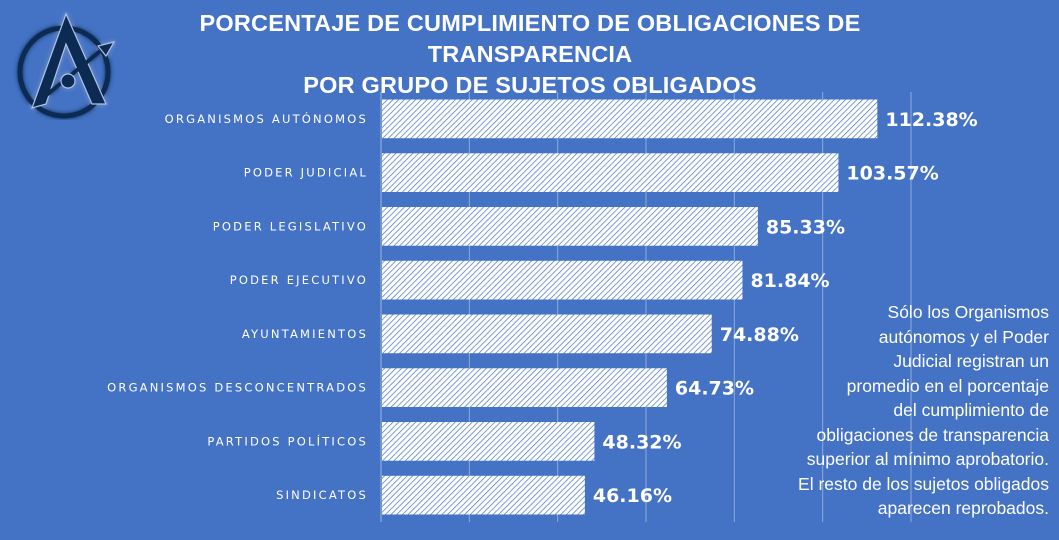 Image resolution: width=1059 pixels, height=540 pixels. What do you see at coordinates (789, 281) in the screenshot?
I see `value-label: 81.84%` at bounding box center [789, 281].